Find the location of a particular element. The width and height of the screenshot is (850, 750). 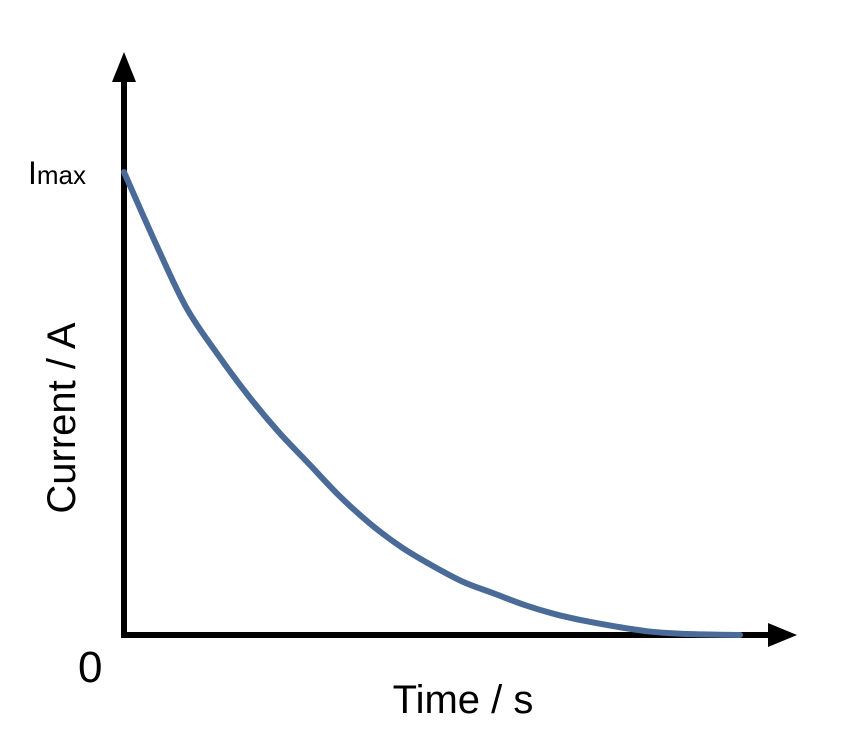

y-top-label-main: I is located at coordinates (32, 173).